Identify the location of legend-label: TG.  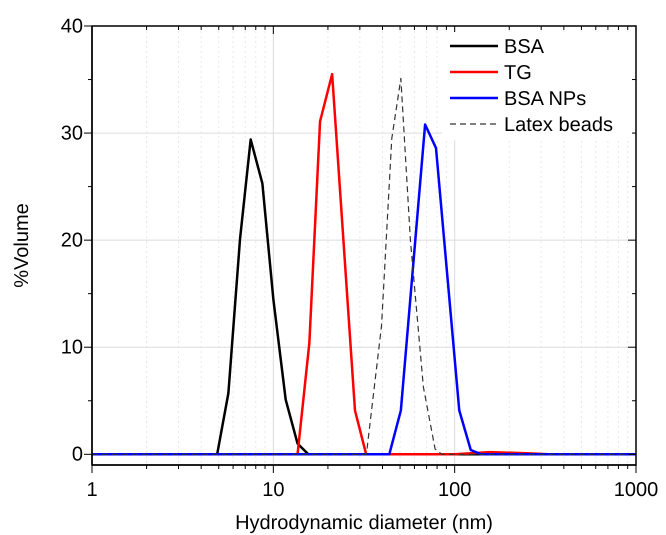
(518, 73).